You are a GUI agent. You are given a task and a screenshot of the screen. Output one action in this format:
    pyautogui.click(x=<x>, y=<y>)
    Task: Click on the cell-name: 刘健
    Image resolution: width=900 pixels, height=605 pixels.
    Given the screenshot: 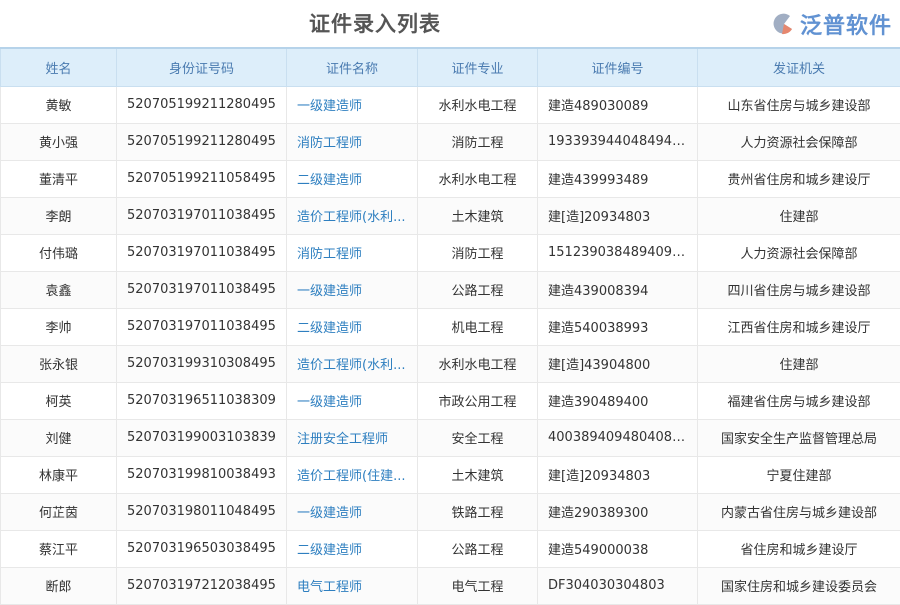 What is the action you would take?
    pyautogui.click(x=59, y=437)
    